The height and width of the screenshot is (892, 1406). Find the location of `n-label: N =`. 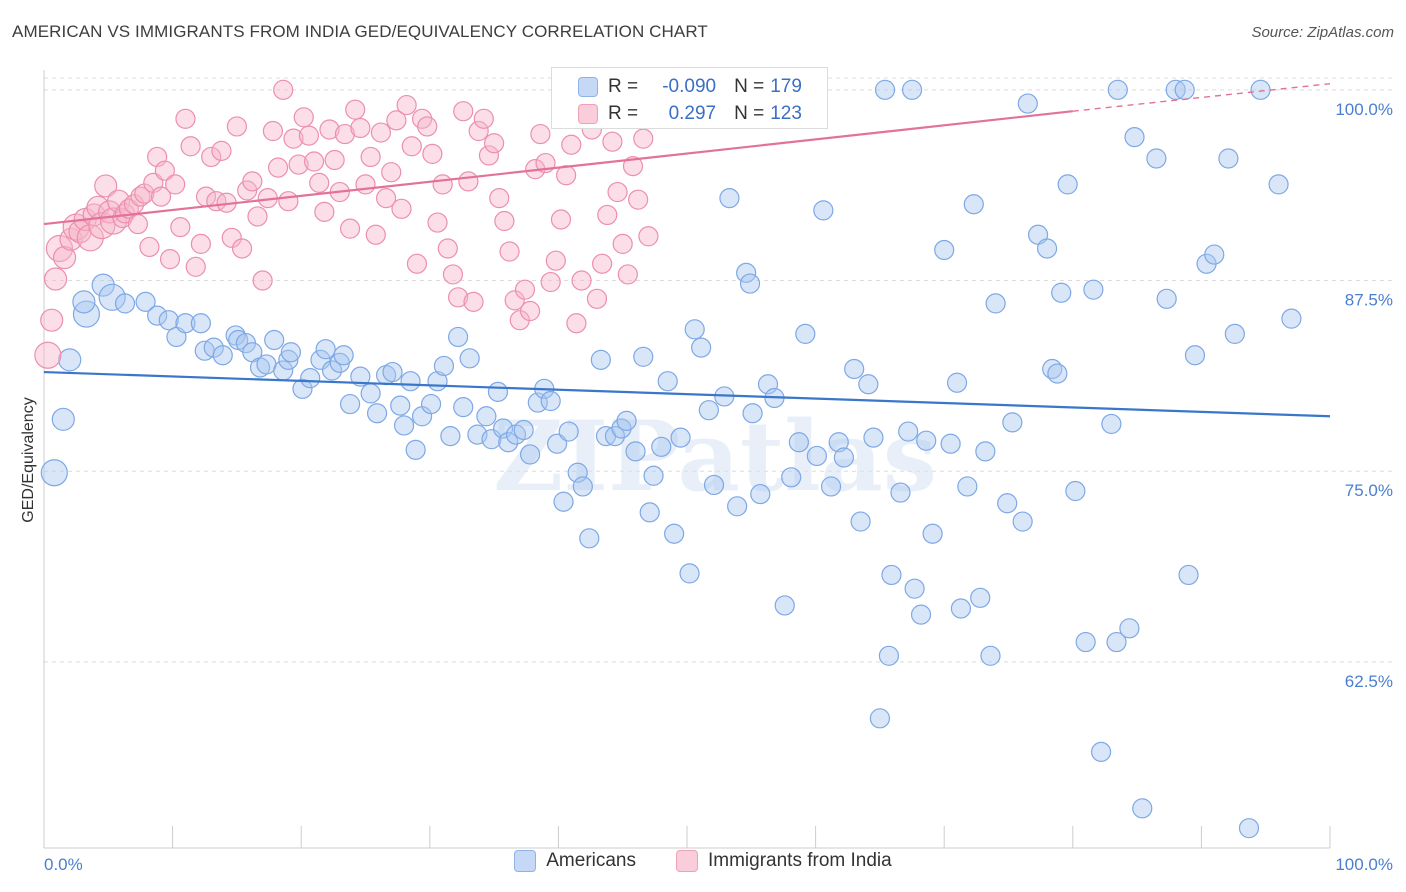

n-label: N = is located at coordinates (749, 86).